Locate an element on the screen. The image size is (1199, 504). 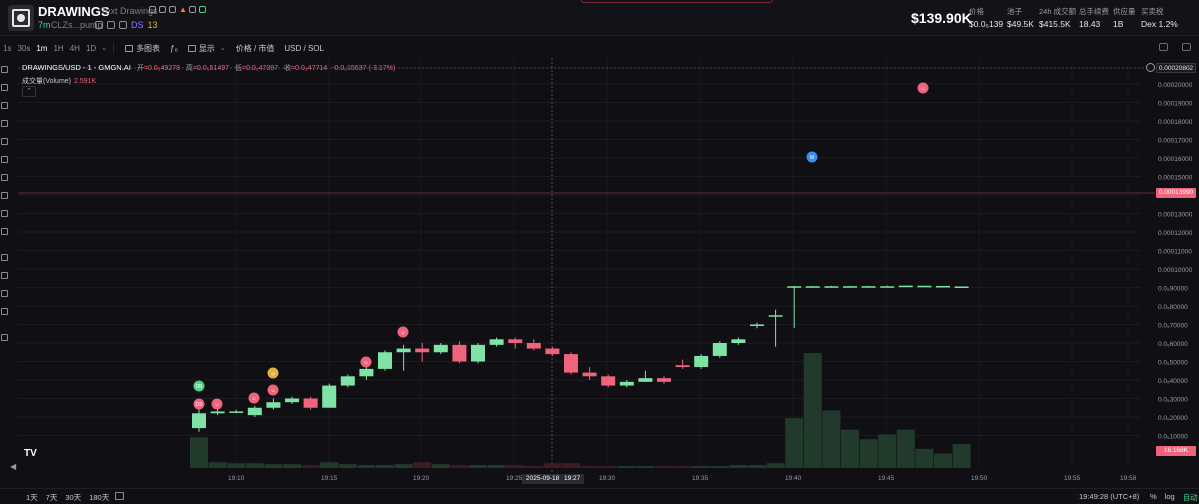
add-alert-icon is located at coordinates (1150, 67).